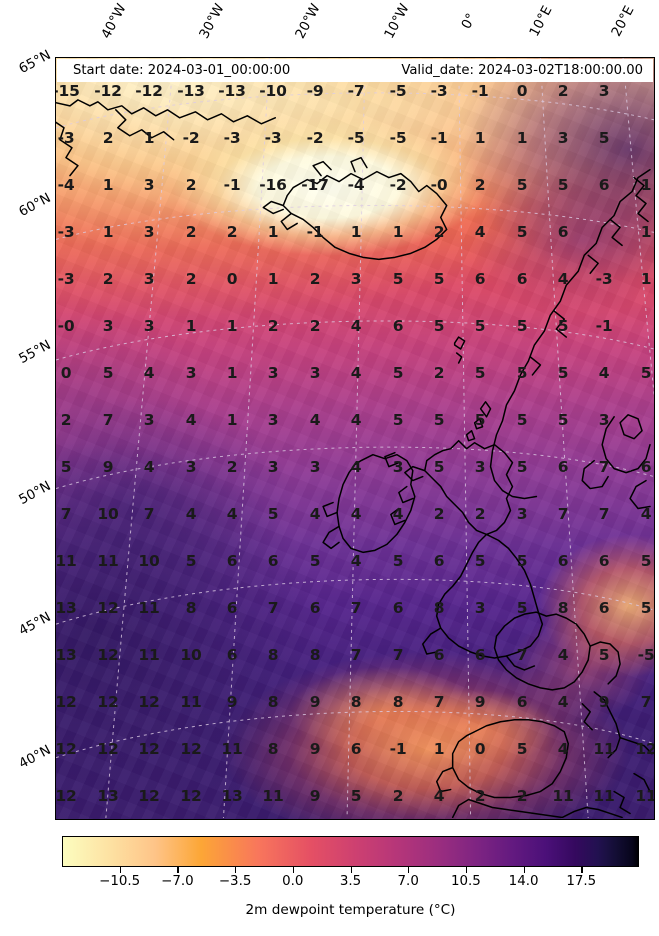  Describe the element at coordinates (35, 624) in the screenshot. I see `latitude-tick-label: 45°N` at that location.